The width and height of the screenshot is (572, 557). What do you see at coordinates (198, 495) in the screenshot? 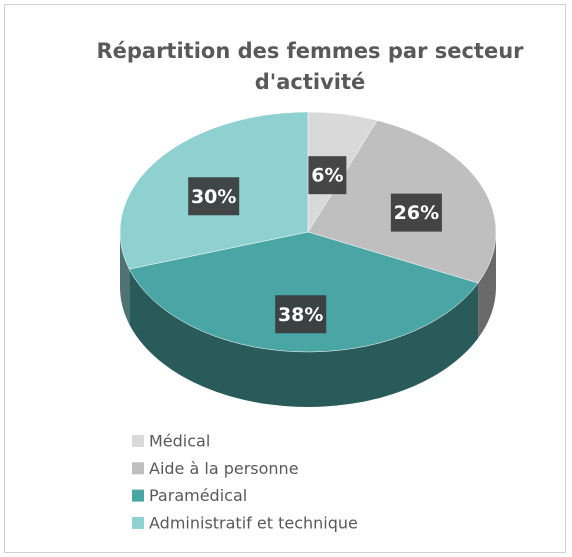
I see `legend-label: Paramédical` at bounding box center [198, 495].